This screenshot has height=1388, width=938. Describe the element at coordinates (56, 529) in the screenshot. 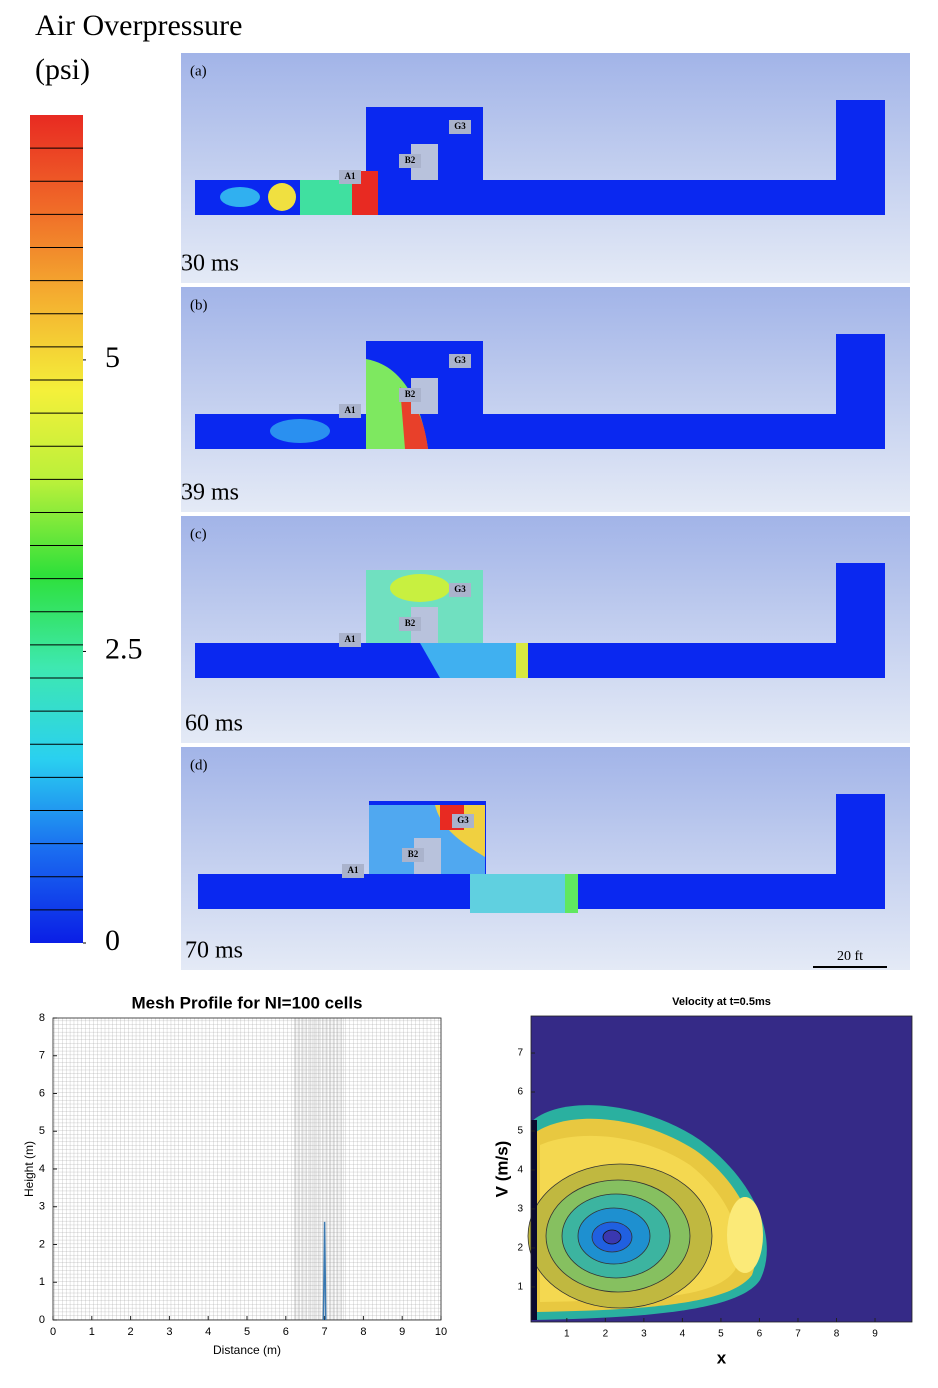

I see `colorbar` at that location.